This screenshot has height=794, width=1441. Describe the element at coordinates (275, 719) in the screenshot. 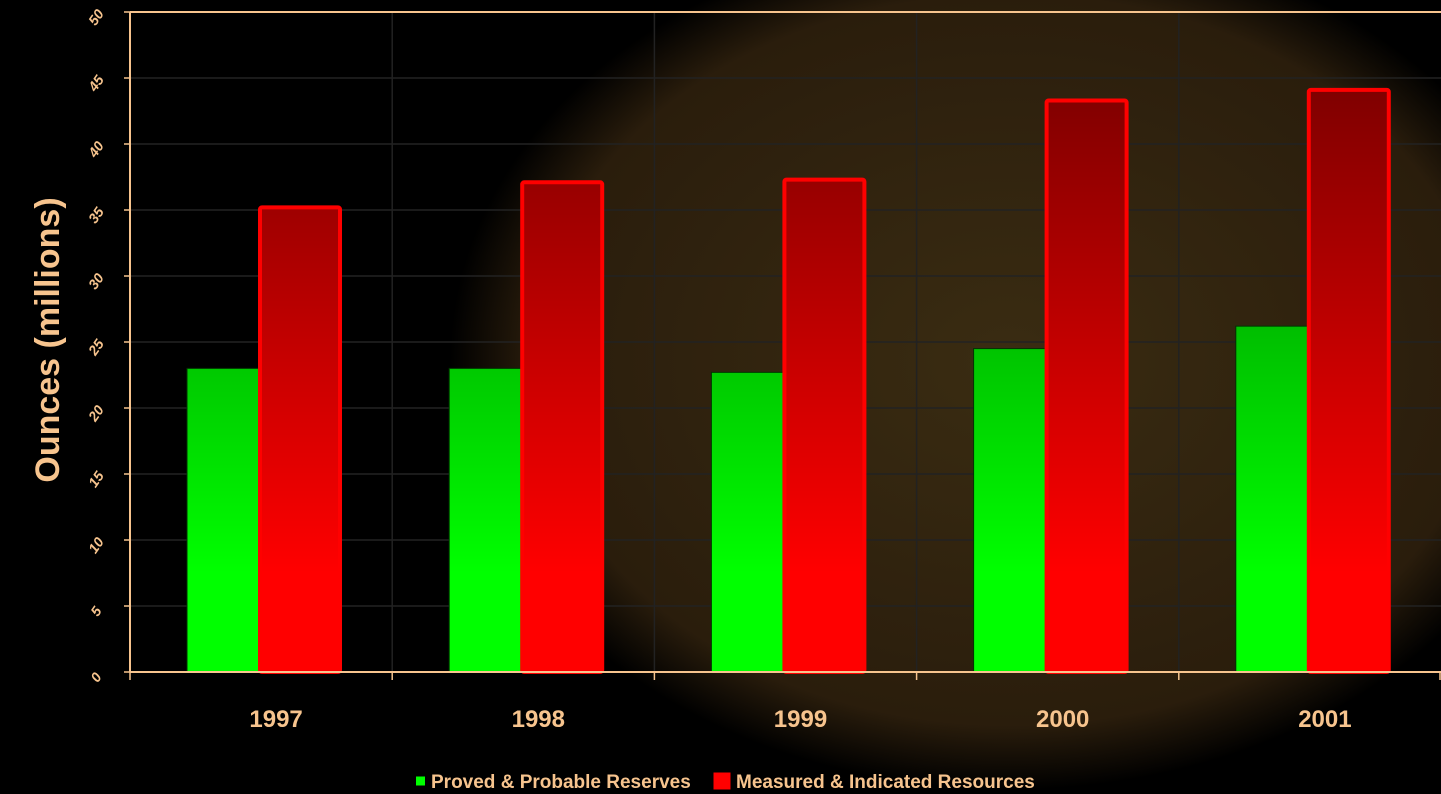

I see `x-tick-label: 1997` at that location.